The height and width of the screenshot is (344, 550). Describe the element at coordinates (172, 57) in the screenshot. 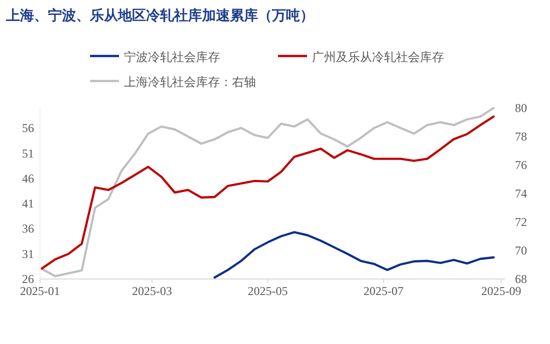

I see `legend-label: 宁波冷轧社会库存` at that location.